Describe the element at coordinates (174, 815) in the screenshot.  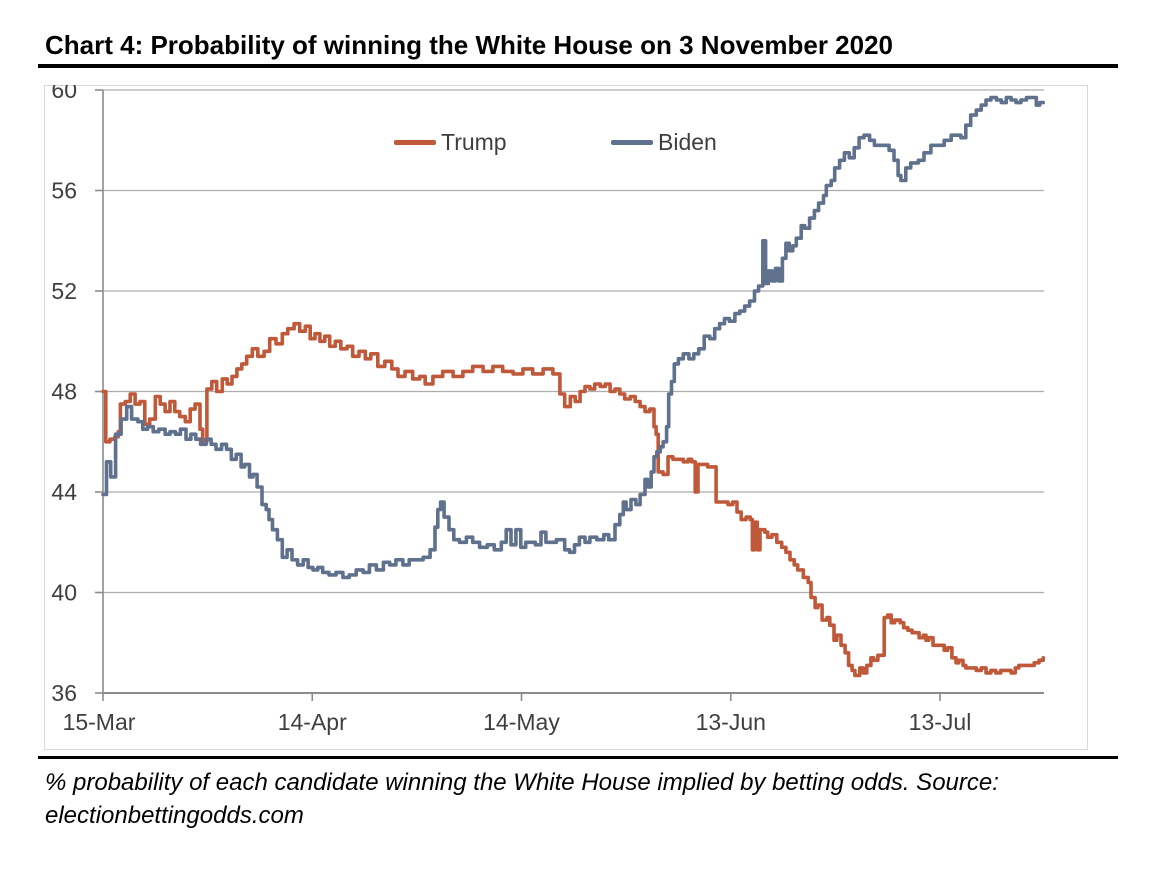
I see `caption-line2: electionbettingodds.com` at that location.